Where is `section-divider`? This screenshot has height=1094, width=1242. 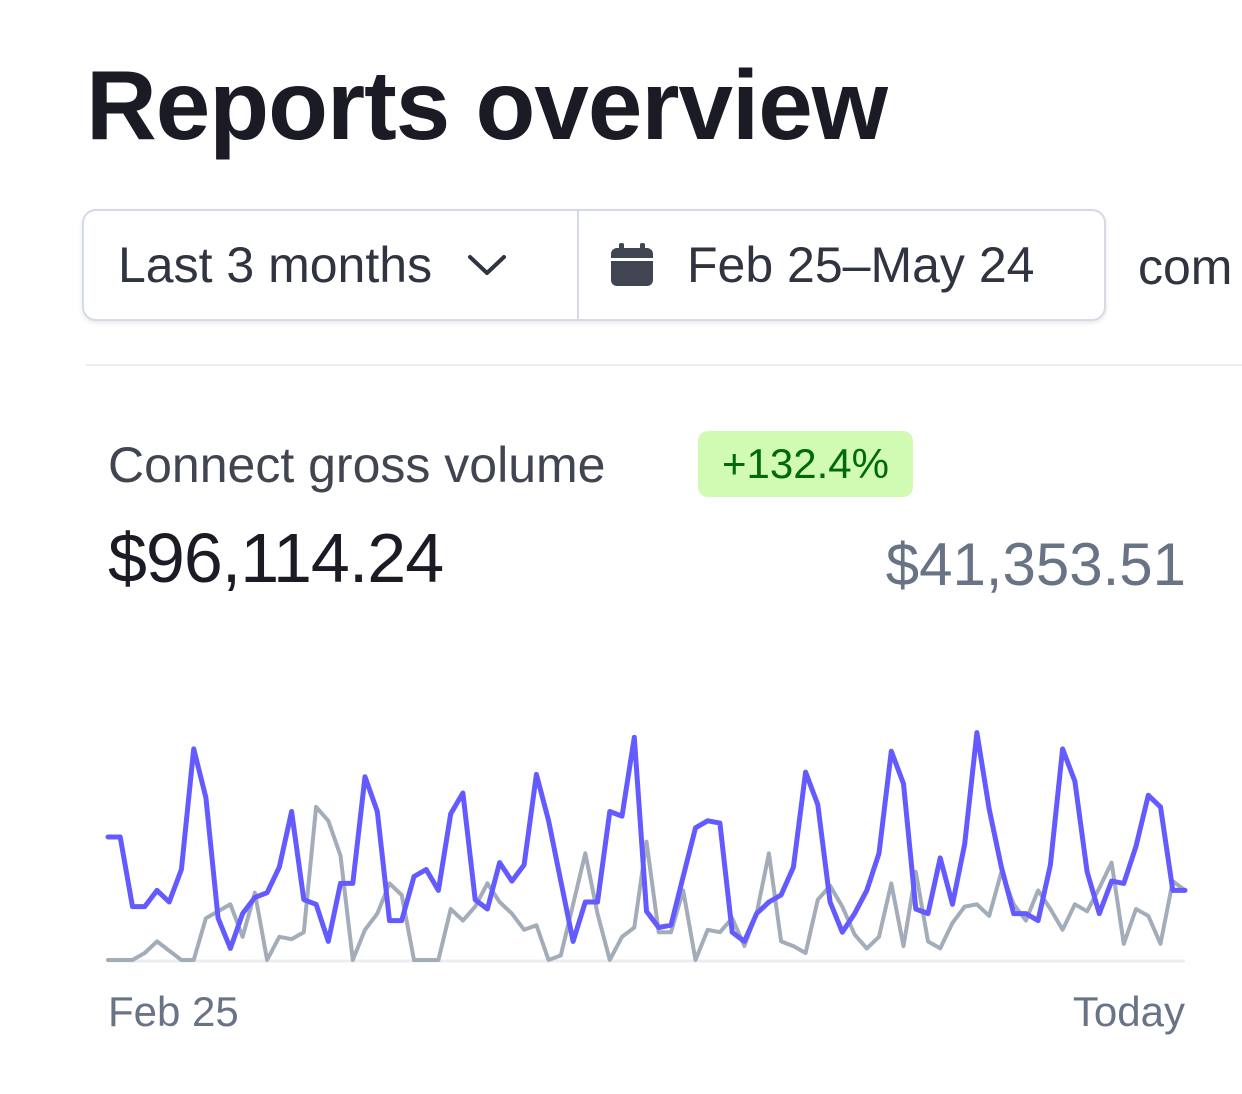 section-divider is located at coordinates (664, 365).